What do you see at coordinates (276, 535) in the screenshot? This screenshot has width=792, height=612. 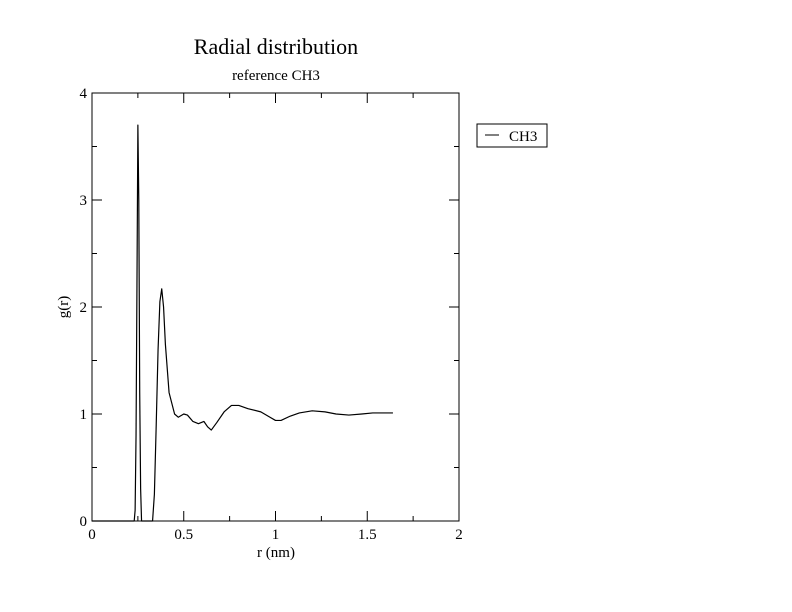 I see `x-tick-label: 1` at bounding box center [276, 535].